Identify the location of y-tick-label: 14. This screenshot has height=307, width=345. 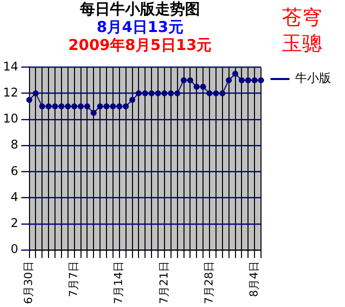
(10, 66).